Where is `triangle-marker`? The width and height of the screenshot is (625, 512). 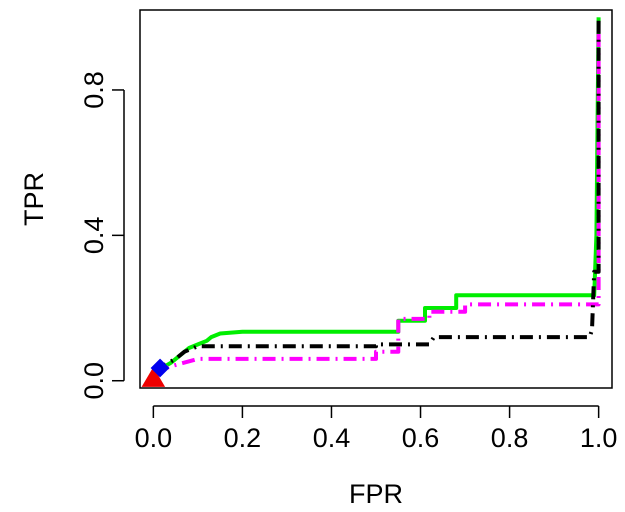 triangle-marker is located at coordinates (153, 376).